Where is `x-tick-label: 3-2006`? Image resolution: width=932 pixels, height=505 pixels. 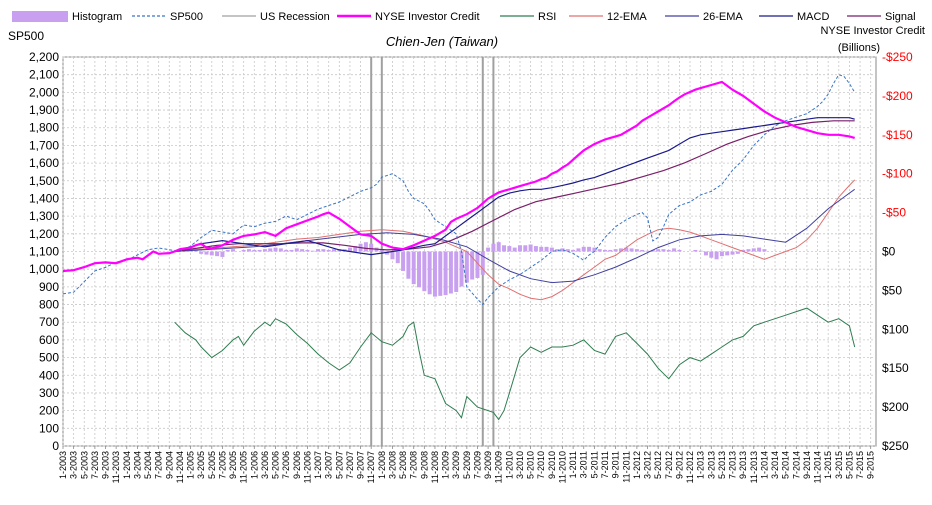 x-tick-label: 3-2006 is located at coordinates (265, 465).